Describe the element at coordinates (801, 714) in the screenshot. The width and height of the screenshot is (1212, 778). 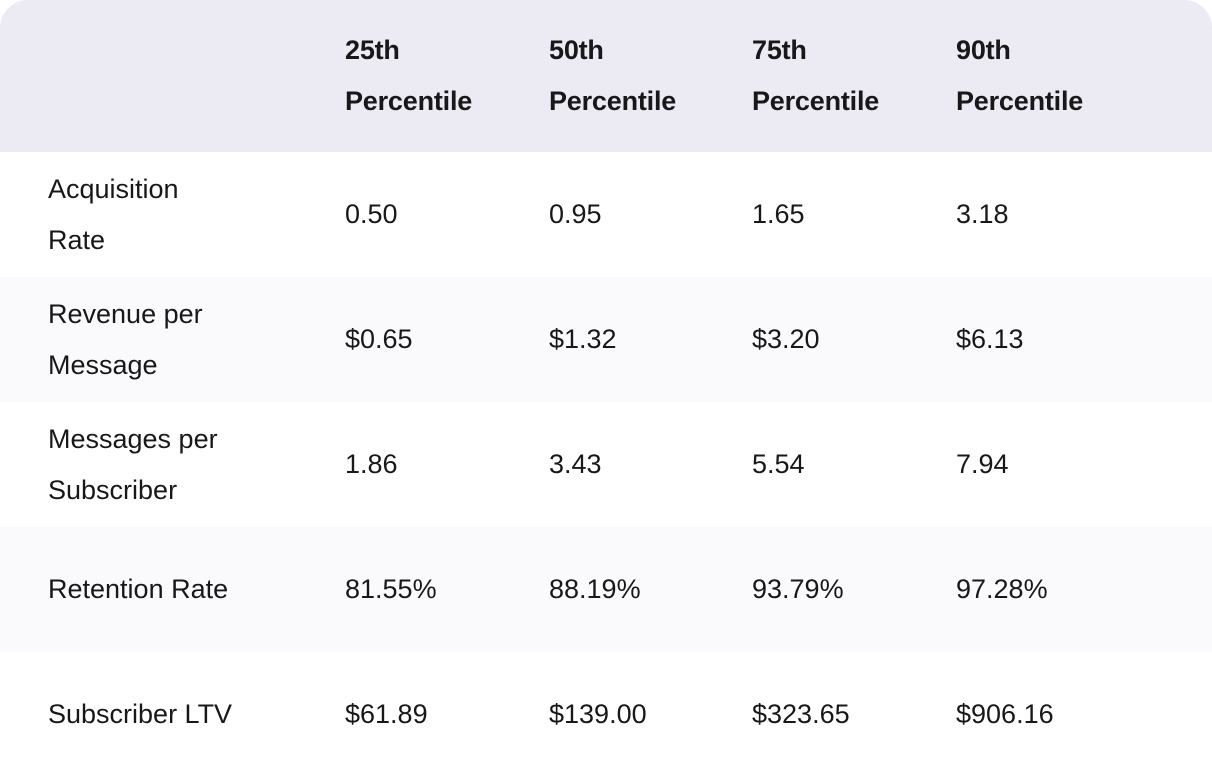
I see `table-cell: $323.65` at that location.